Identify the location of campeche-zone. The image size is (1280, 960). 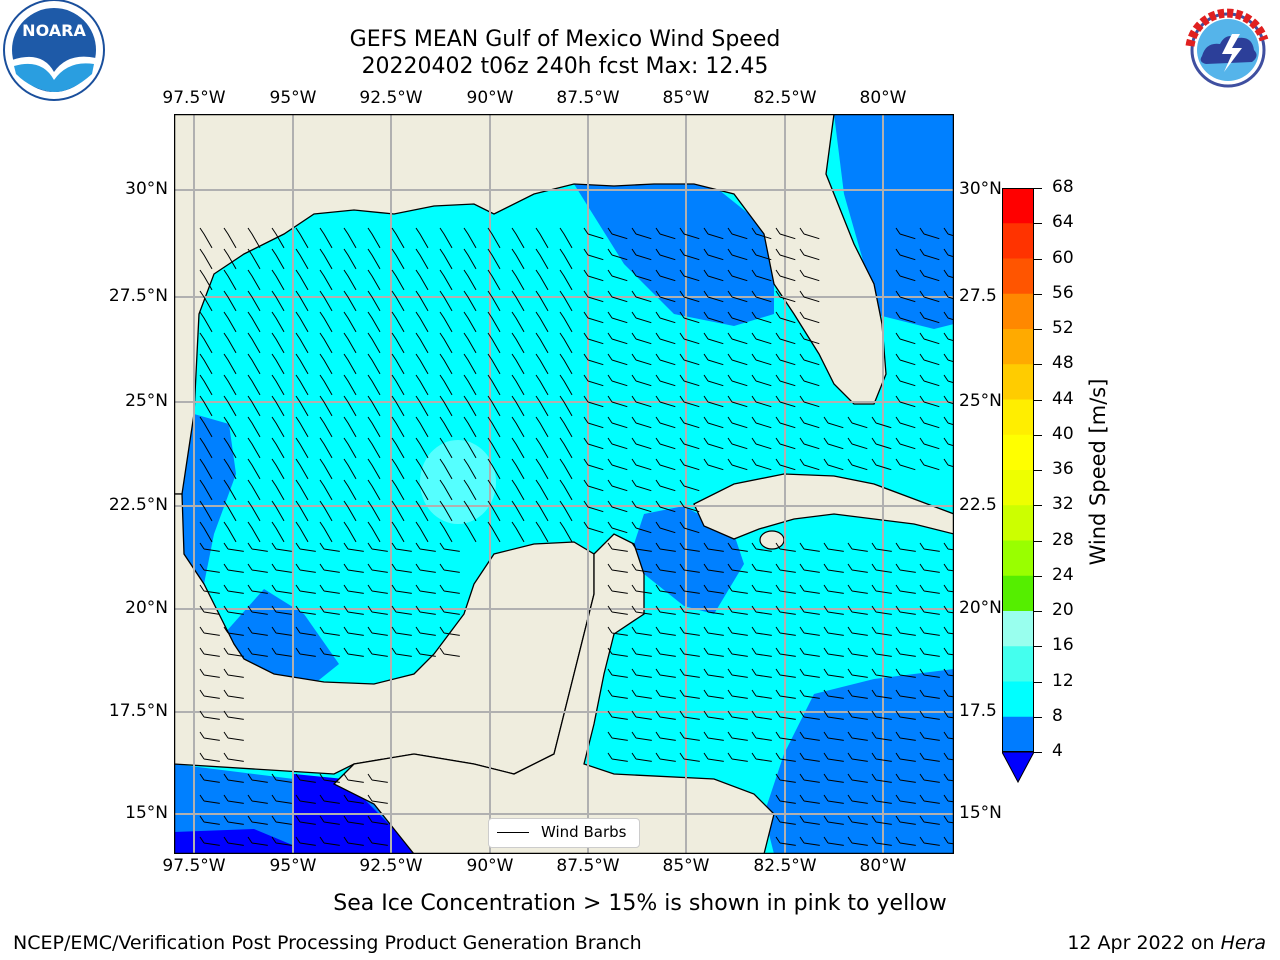
(281, 636).